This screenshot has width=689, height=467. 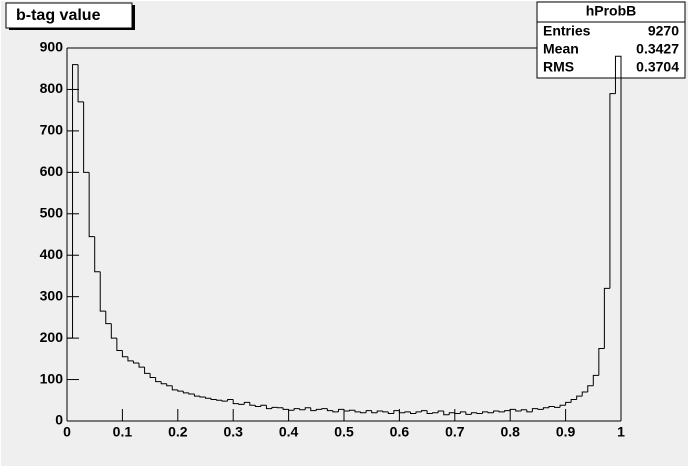 What do you see at coordinates (566, 432) in the screenshot?
I see `x-tick-label: 0.9` at bounding box center [566, 432].